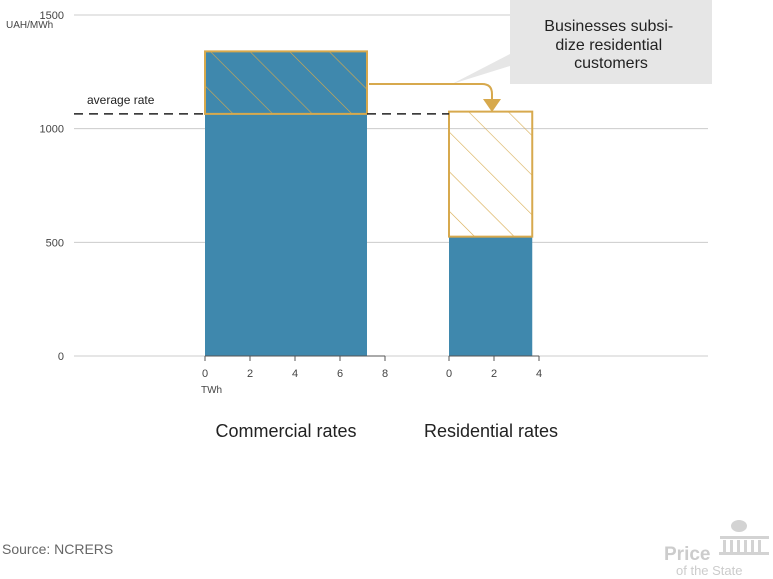  What do you see at coordinates (608, 26) in the screenshot?
I see `callout-line-1: Businesses subsi-` at bounding box center [608, 26].